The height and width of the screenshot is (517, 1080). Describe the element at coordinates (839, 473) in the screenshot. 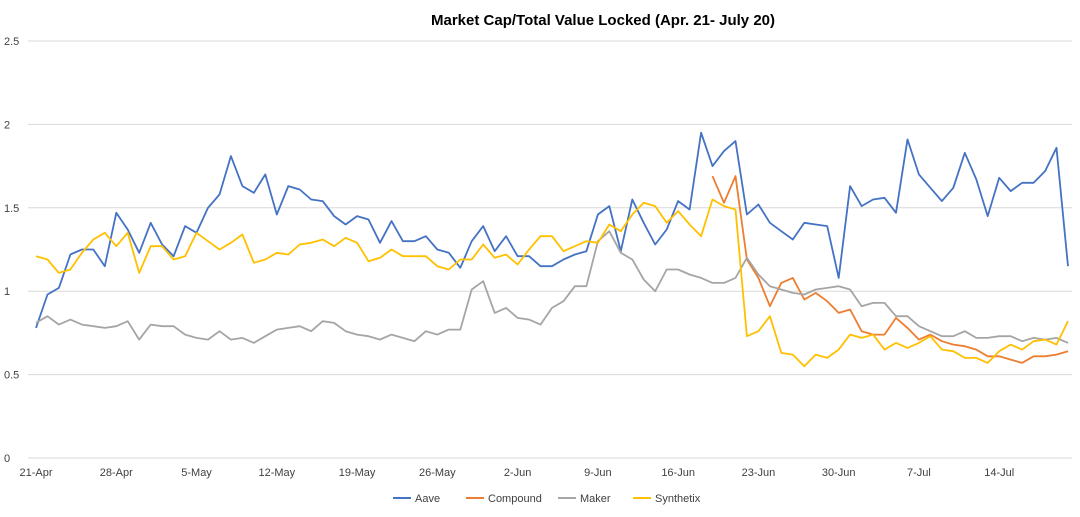

I see `x-tick-label: 30-Jun` at that location.